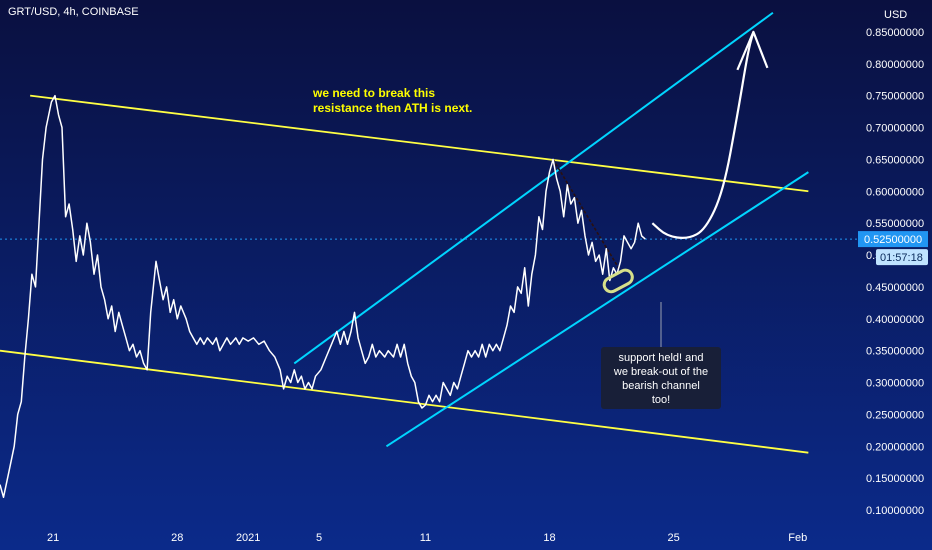 This screenshot has width=932, height=550. I want to click on x-tick-label: 18, so click(549, 538).